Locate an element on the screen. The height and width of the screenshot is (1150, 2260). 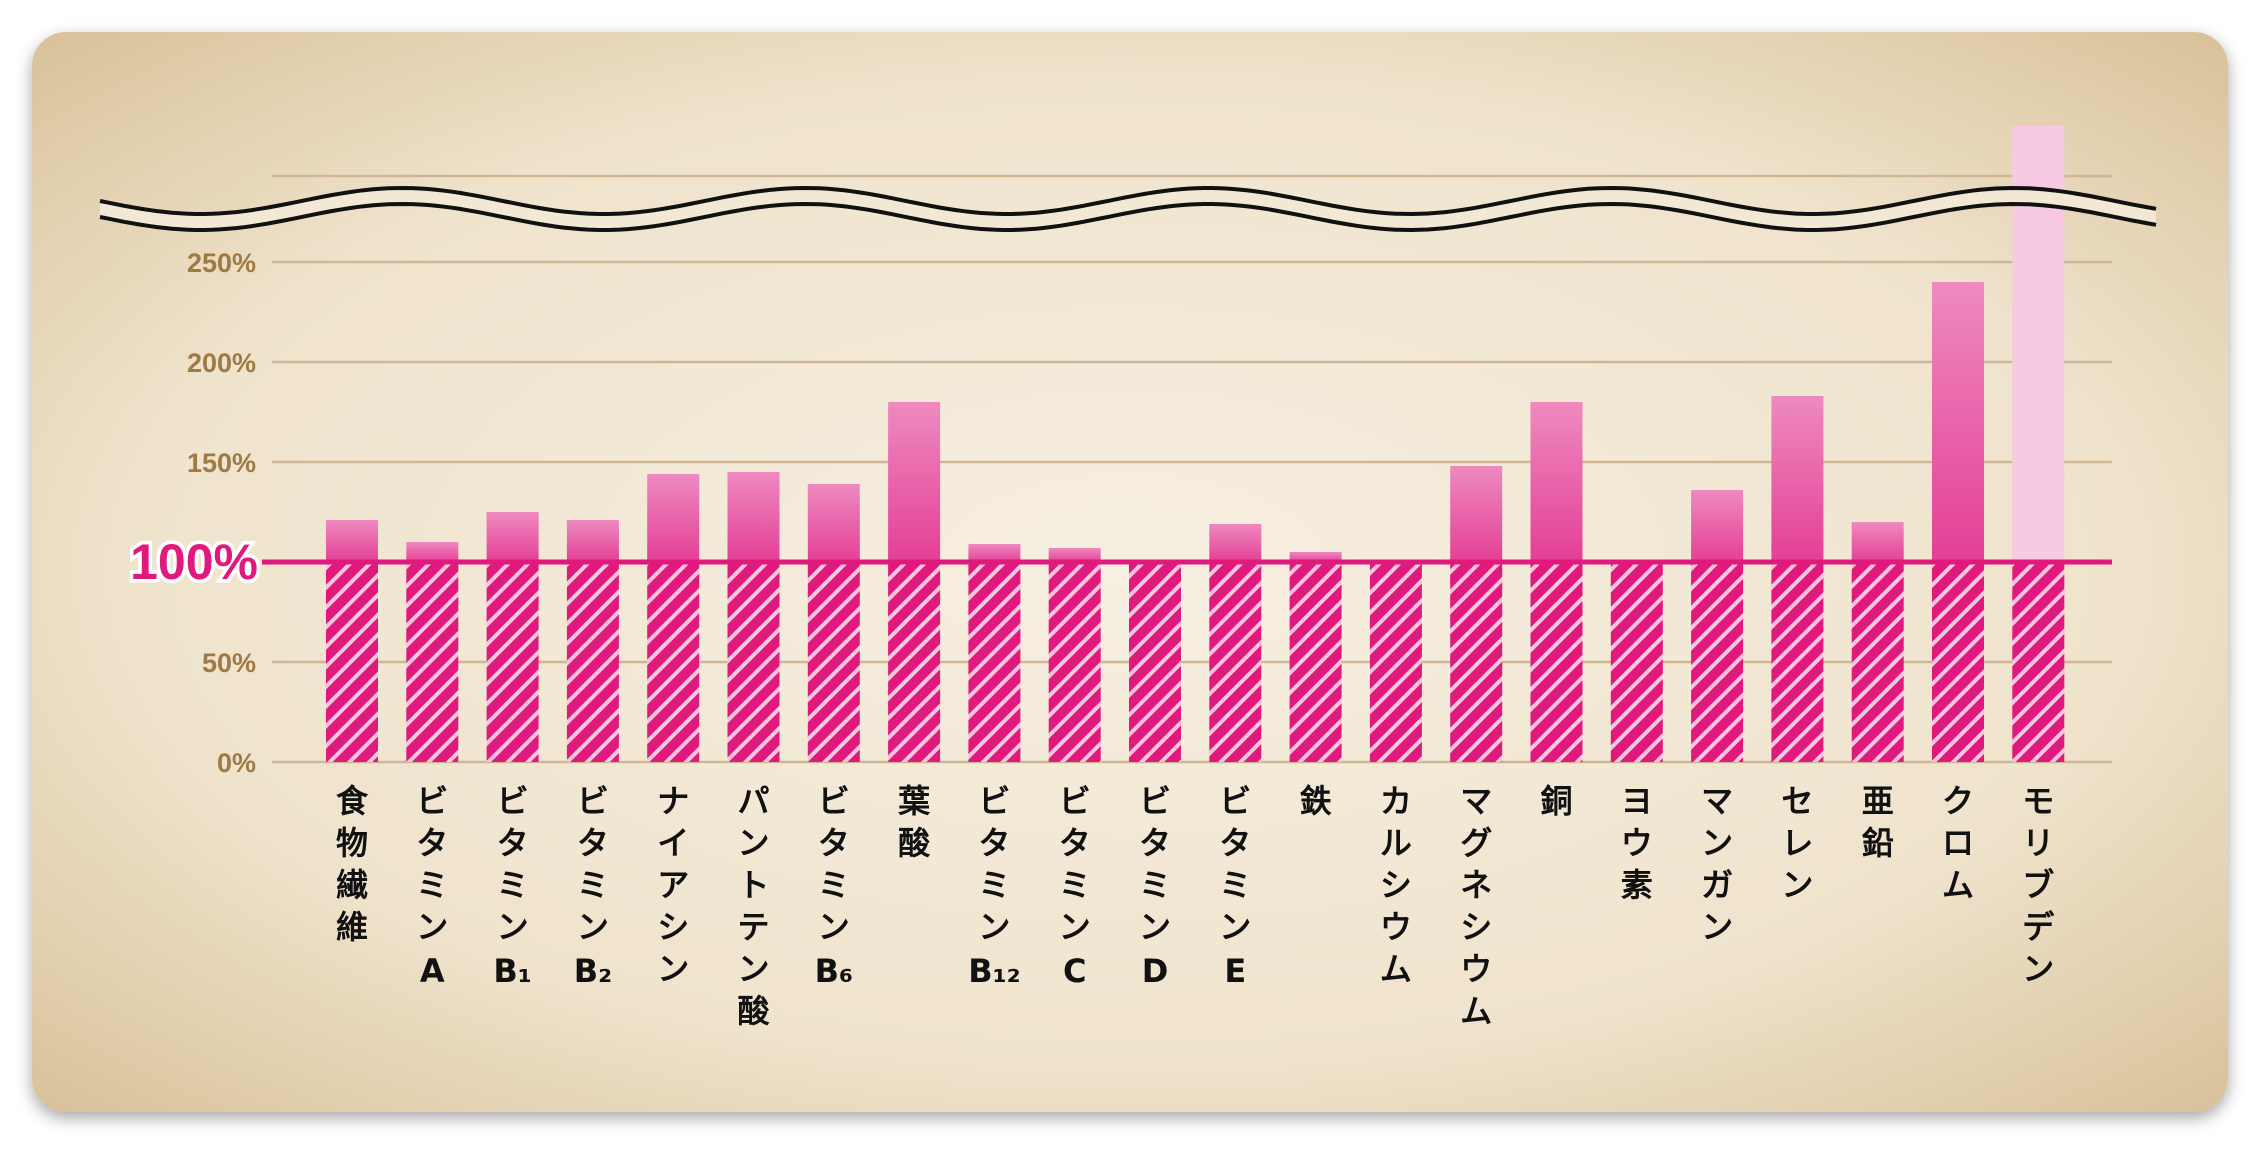
y-tick-label: 200% is located at coordinates (221, 363).